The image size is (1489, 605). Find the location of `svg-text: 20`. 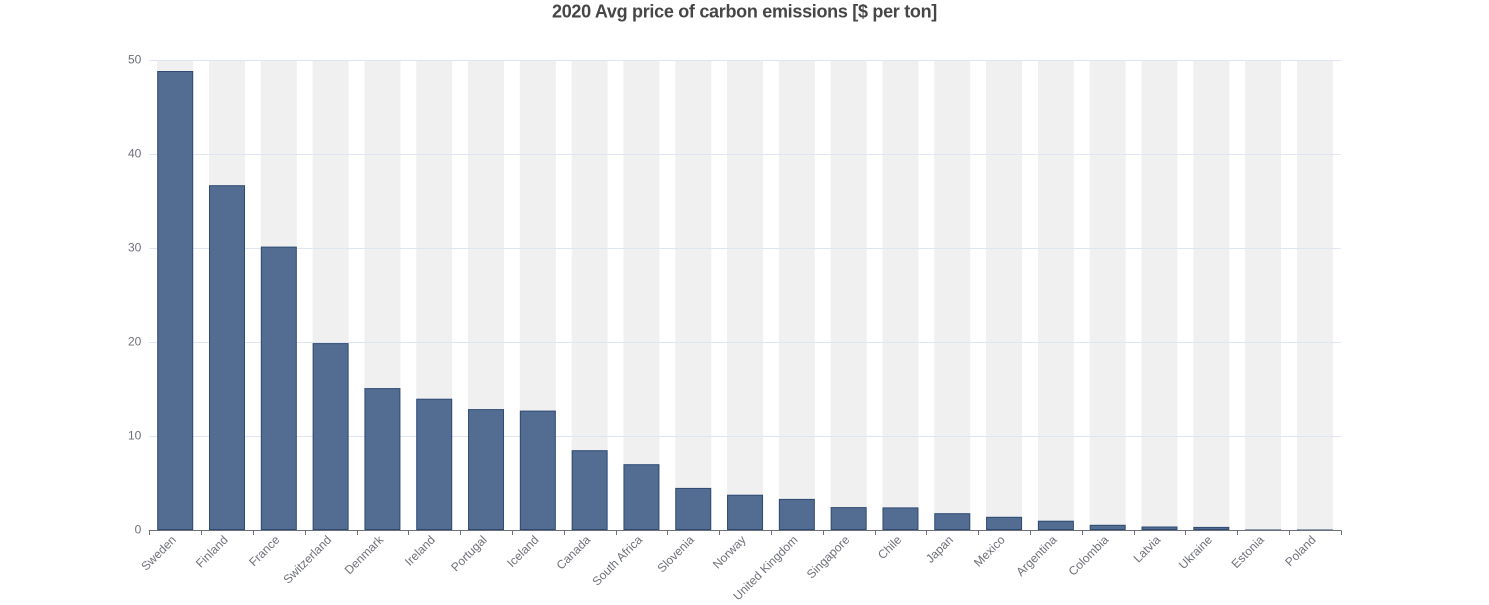

svg-text: 20 is located at coordinates (135, 342).